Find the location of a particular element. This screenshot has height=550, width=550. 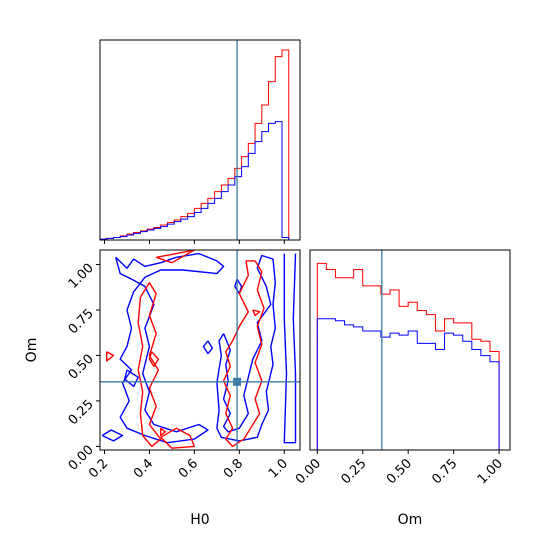

om-axis-label: Om is located at coordinates (410, 520).